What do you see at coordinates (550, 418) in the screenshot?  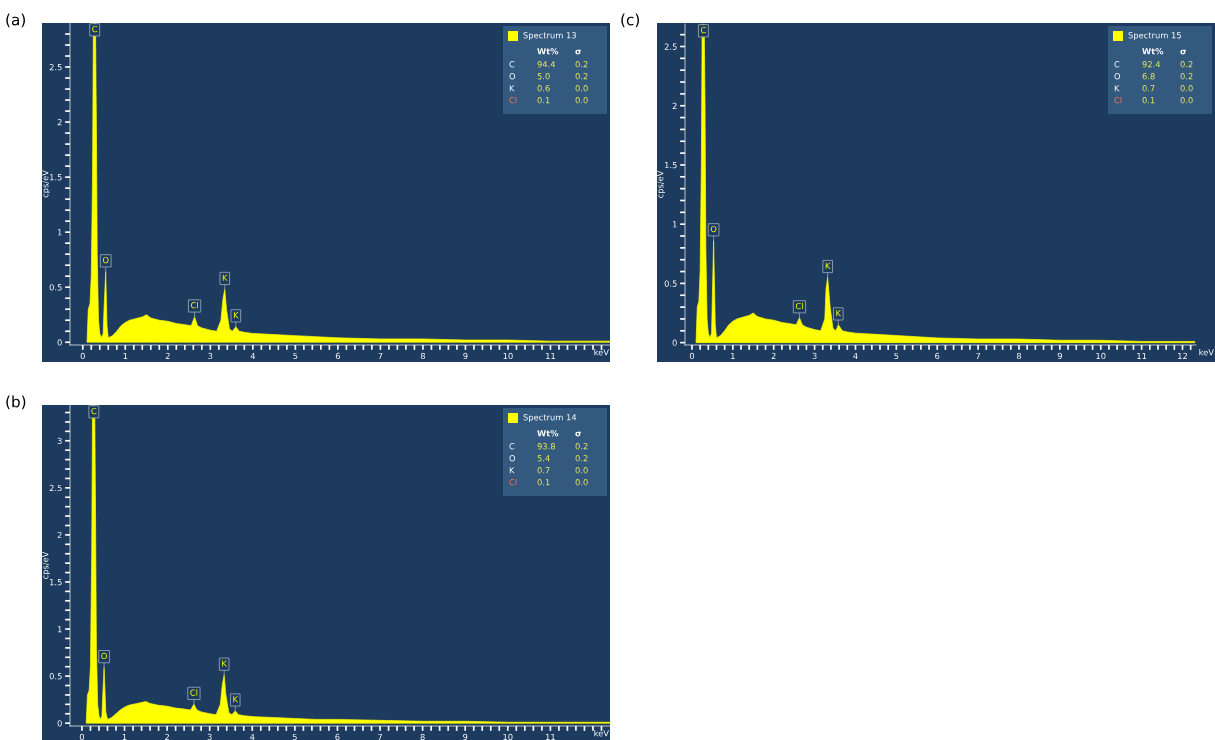 I see `legend-label: Spectrum 14` at bounding box center [550, 418].